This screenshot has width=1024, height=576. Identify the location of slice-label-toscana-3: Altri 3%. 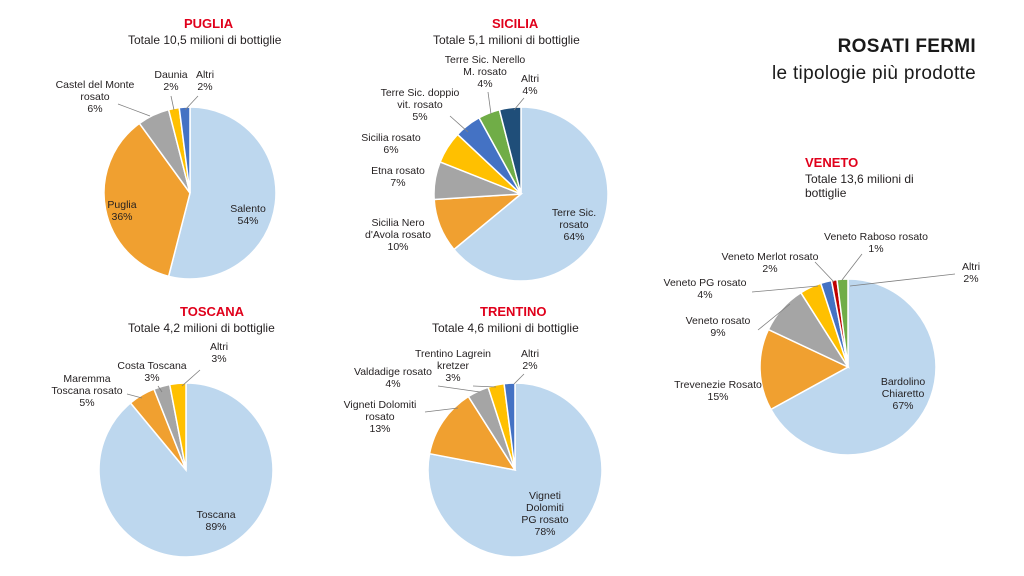
(219, 353).